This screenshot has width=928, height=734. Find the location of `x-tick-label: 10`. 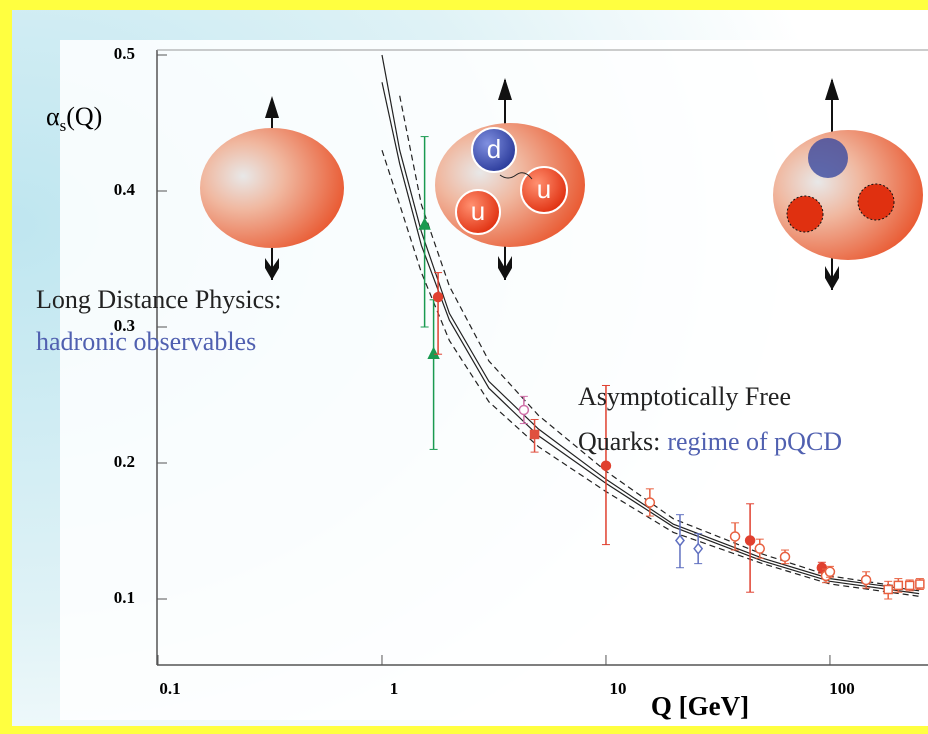

x-tick-label: 10 is located at coordinates (617, 688).